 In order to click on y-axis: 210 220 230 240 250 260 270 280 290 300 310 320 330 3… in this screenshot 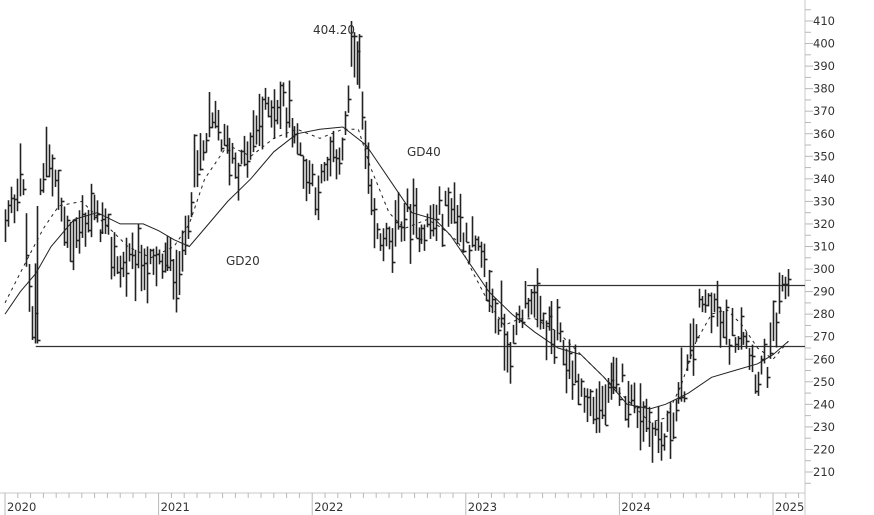, I will do `click(819, 257)`.